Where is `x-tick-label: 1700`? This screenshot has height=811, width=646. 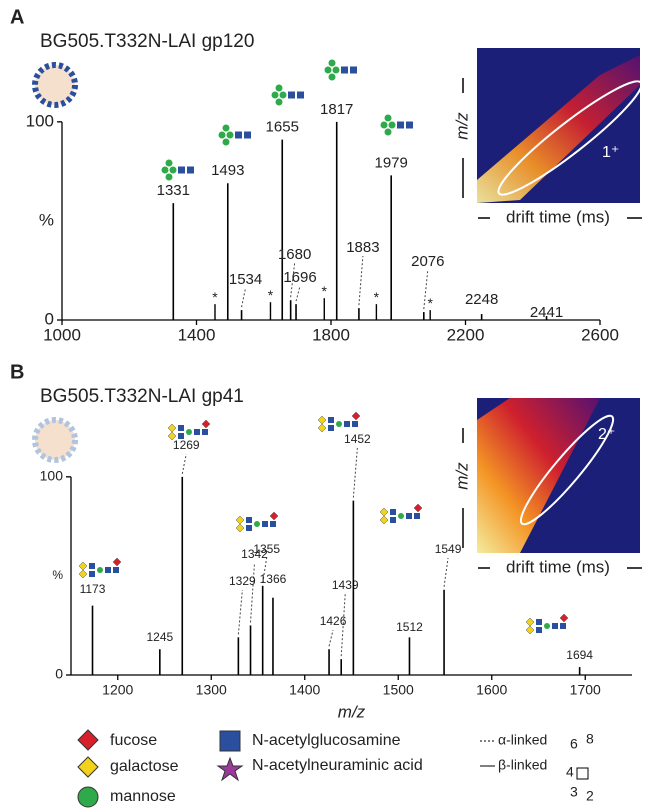 x-tick-label: 1700 is located at coordinates (585, 690).